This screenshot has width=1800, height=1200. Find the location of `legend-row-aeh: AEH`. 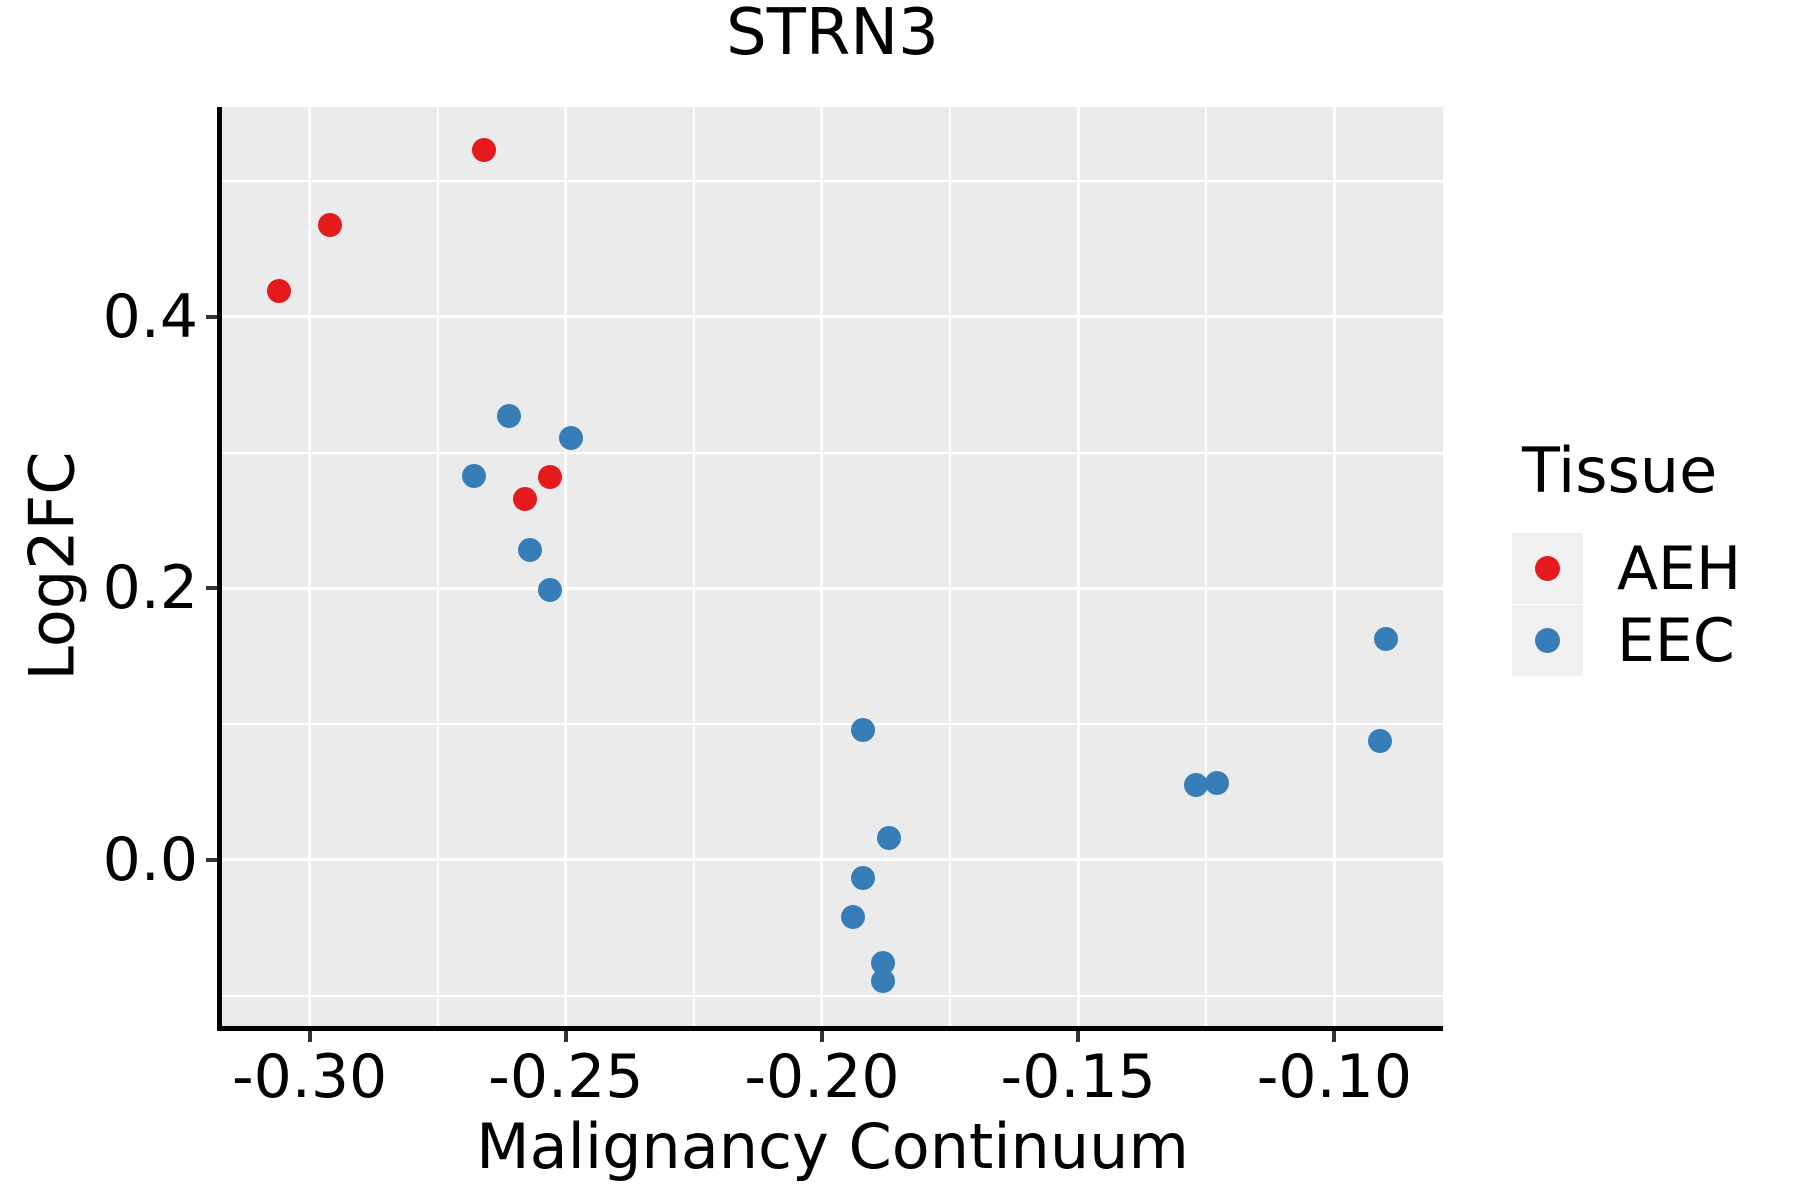

legend-row-aeh: AEH is located at coordinates (1627, 569).